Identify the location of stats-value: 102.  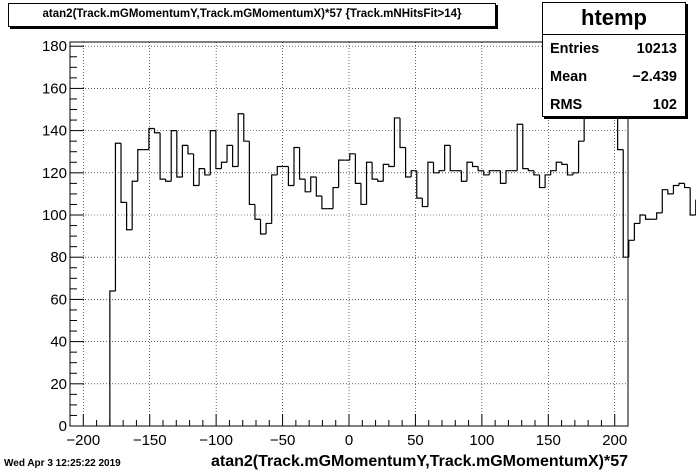
(664, 105).